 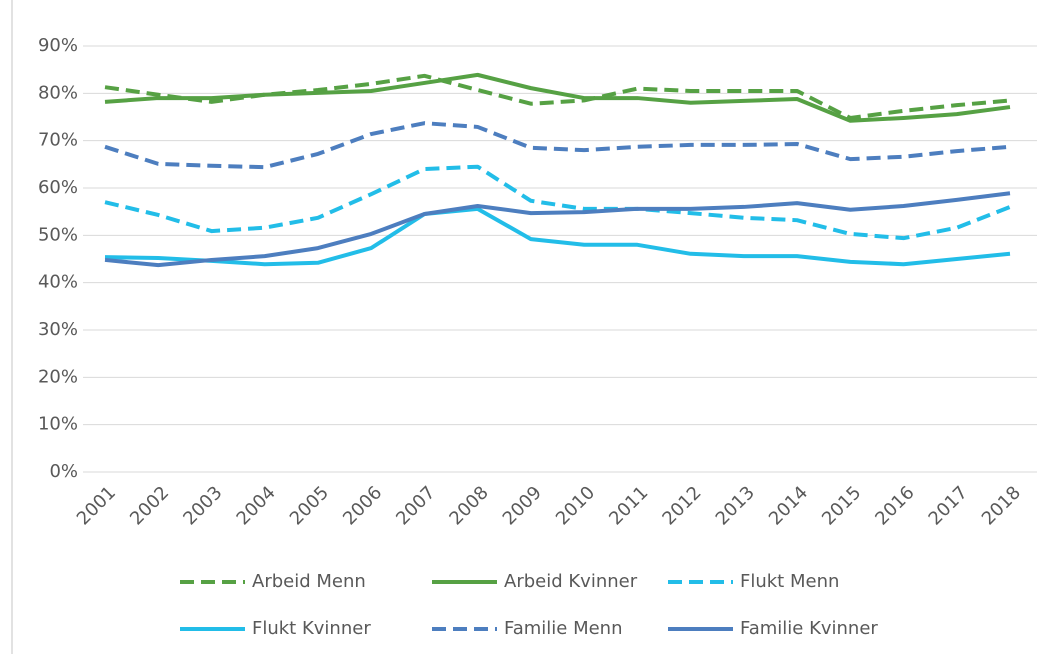 I want to click on x-tick-label: 2016, so click(x=894, y=505).